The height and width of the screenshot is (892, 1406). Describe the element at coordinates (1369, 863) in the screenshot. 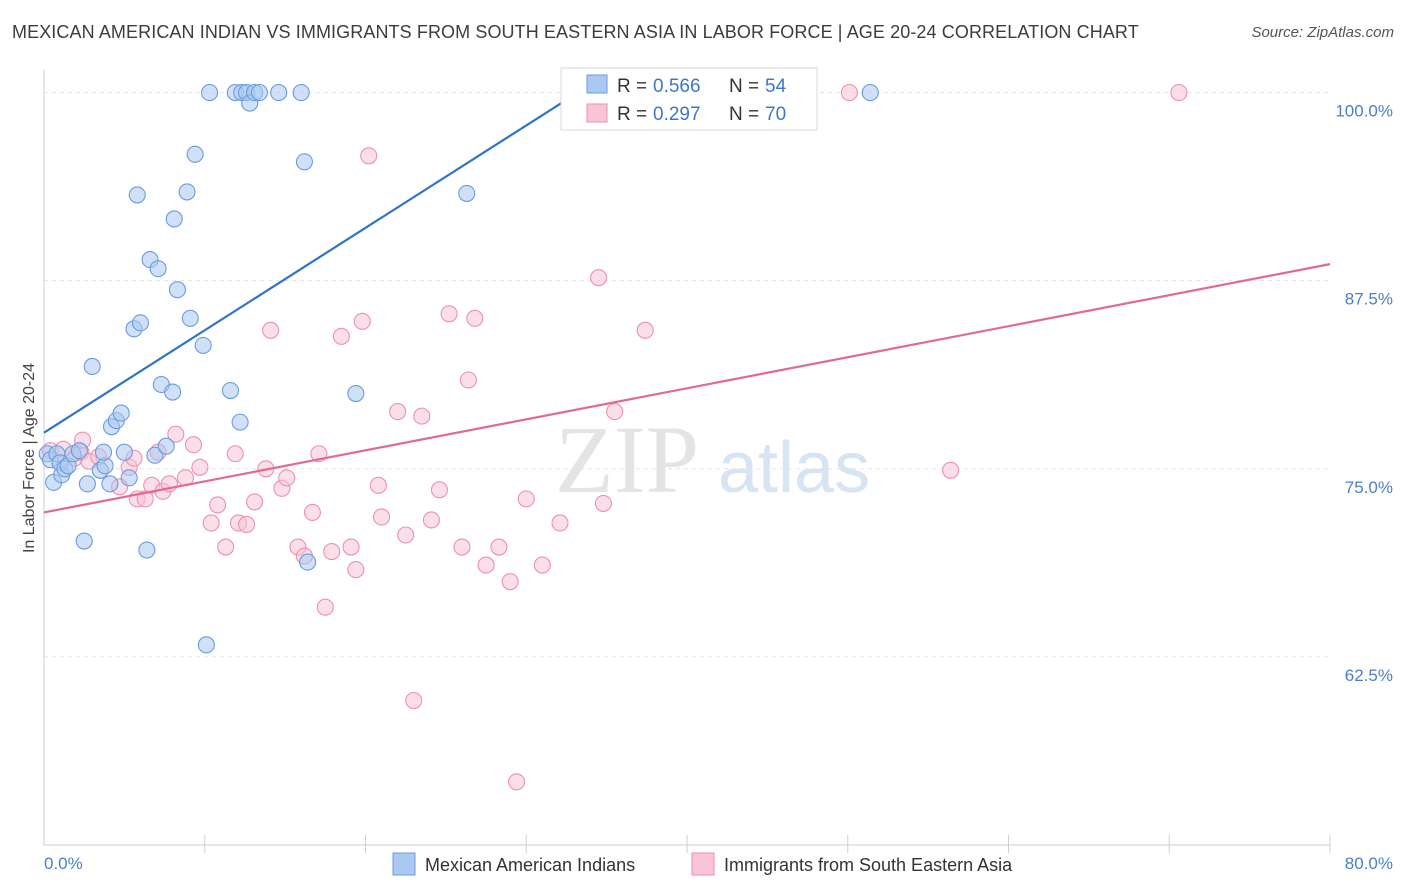

I see `x-tick-label-1: 80.0%` at that location.